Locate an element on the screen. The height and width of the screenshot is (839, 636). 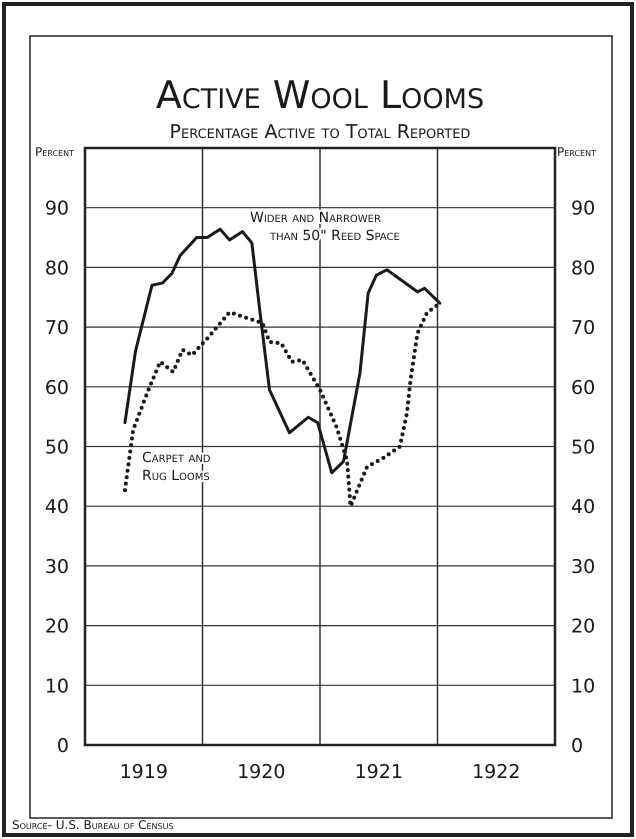
chart-title: Active Wool Looms is located at coordinates (320, 95).